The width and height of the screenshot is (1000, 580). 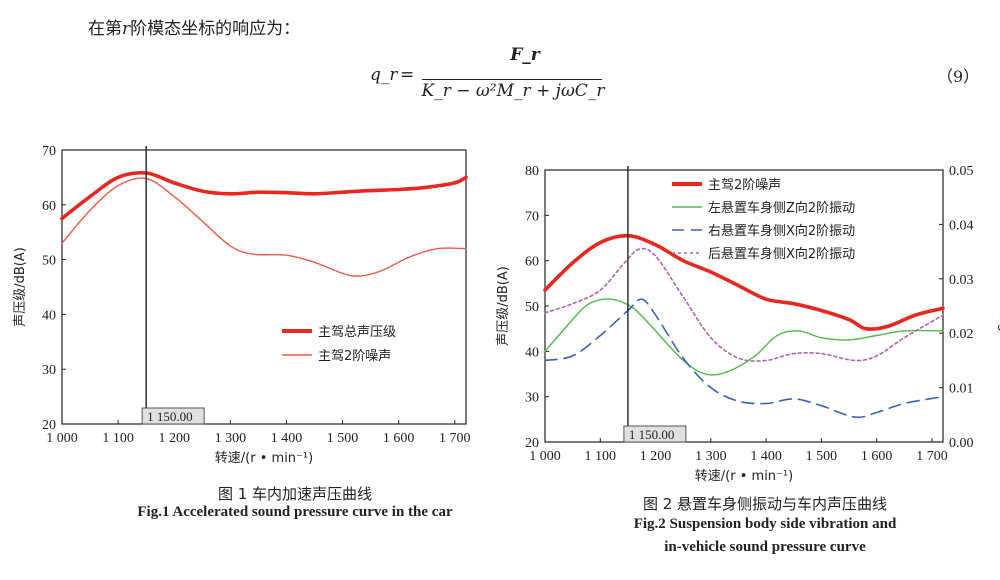 What do you see at coordinates (765, 504) in the screenshot?
I see `fig2-caption-cn: 图 2 悬置车身侧振动与车内声压曲线` at bounding box center [765, 504].